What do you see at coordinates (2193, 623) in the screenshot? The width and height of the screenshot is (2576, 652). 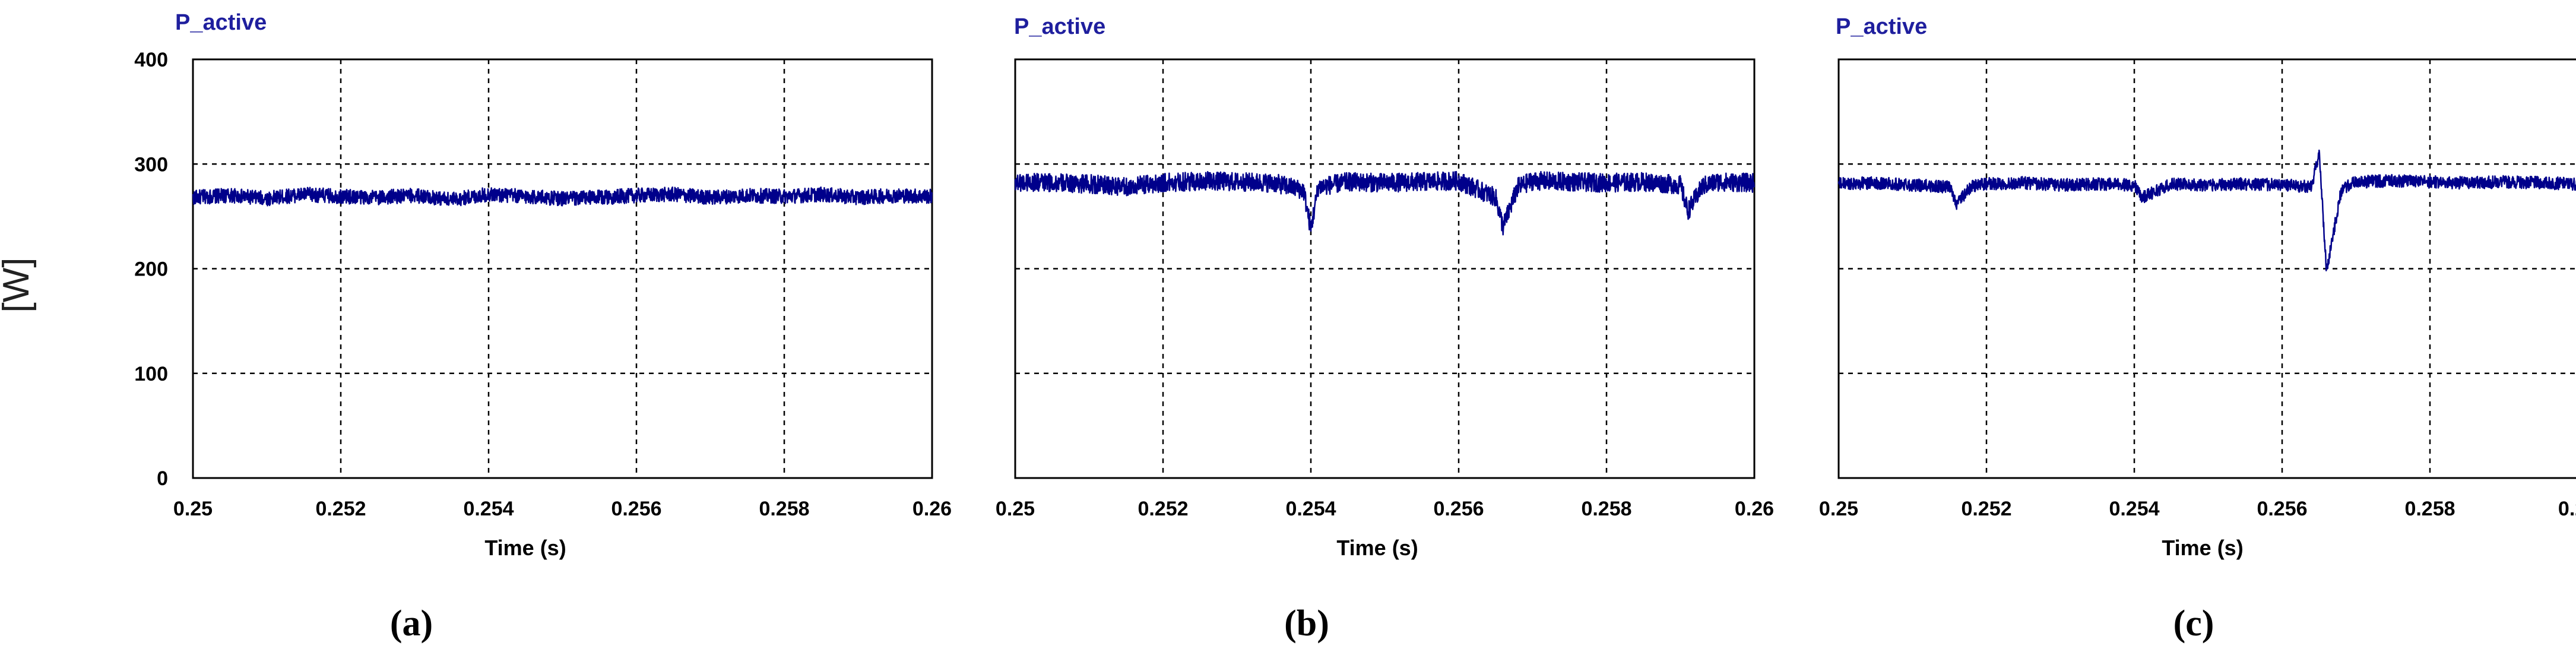 I see `panel-label: (c)` at bounding box center [2193, 623].